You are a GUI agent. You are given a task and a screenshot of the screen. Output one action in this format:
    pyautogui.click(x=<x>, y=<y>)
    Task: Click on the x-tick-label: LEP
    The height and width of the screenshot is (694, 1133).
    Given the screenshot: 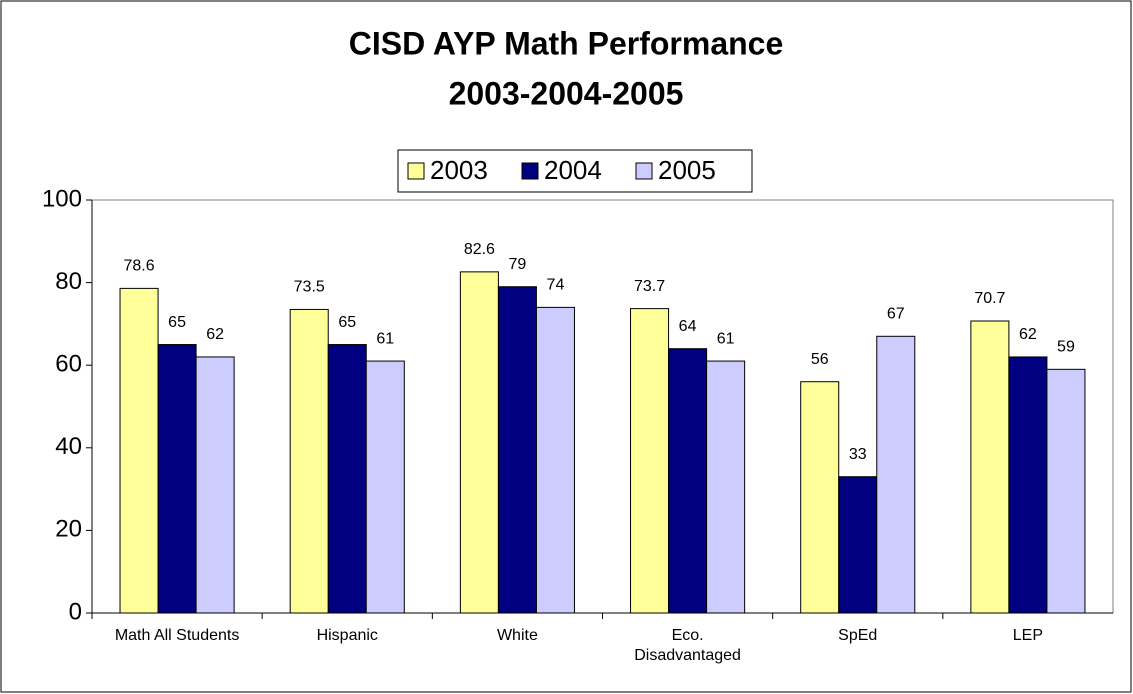 What is the action you would take?
    pyautogui.click(x=1028, y=635)
    